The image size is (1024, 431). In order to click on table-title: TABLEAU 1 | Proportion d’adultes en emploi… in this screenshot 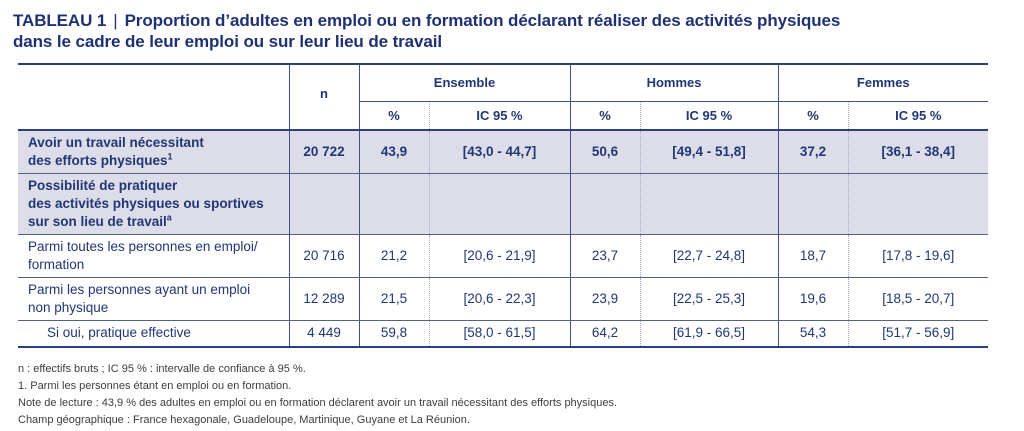, I will do `click(518, 31)`.